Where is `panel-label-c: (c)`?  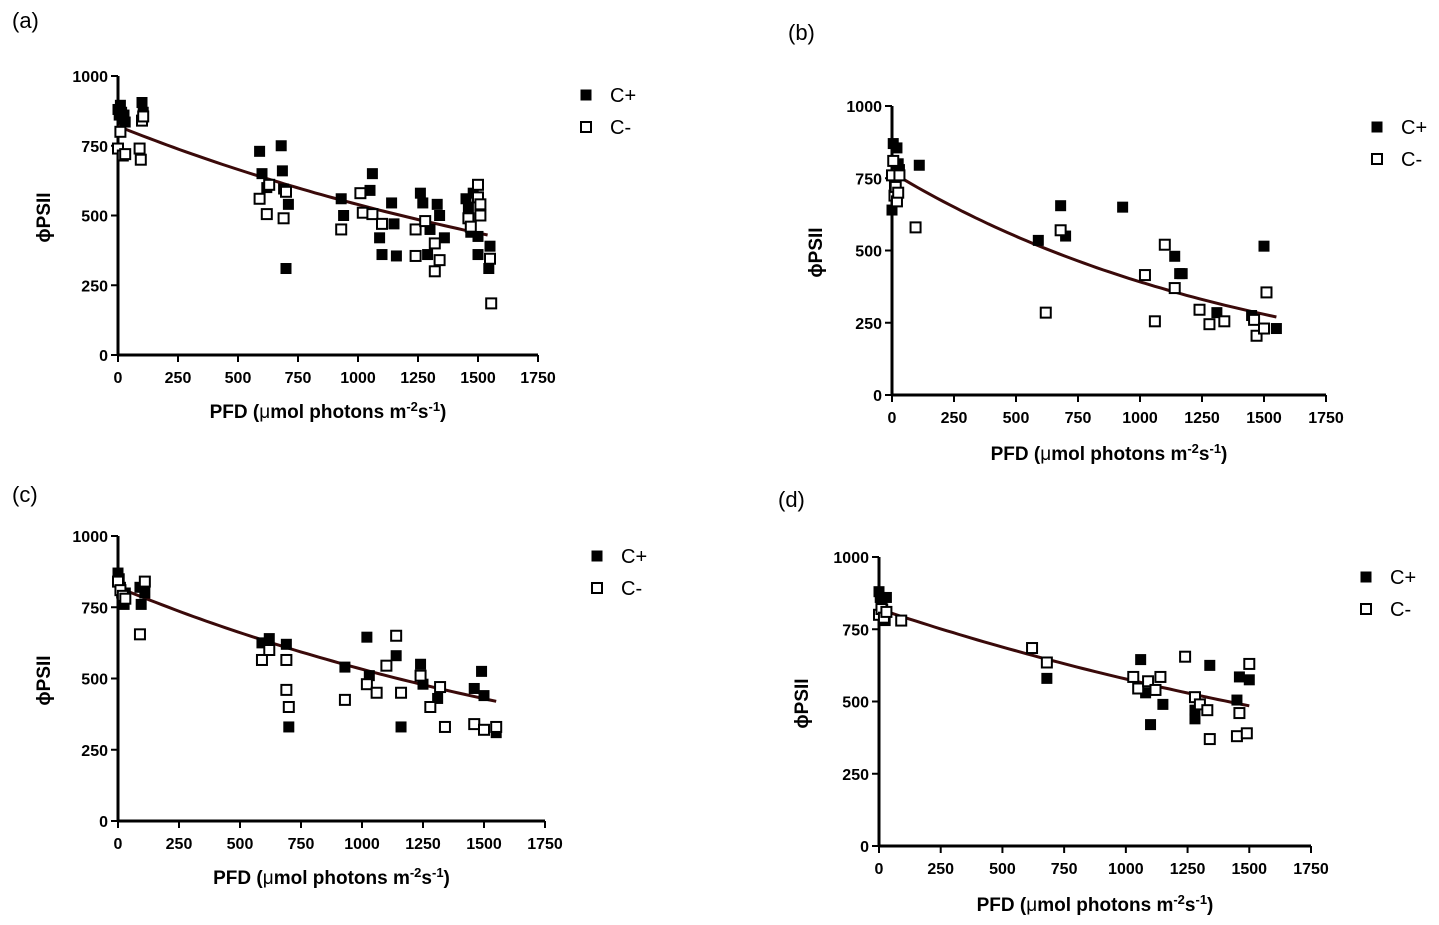 panel-label-c: (c) is located at coordinates (25, 494).